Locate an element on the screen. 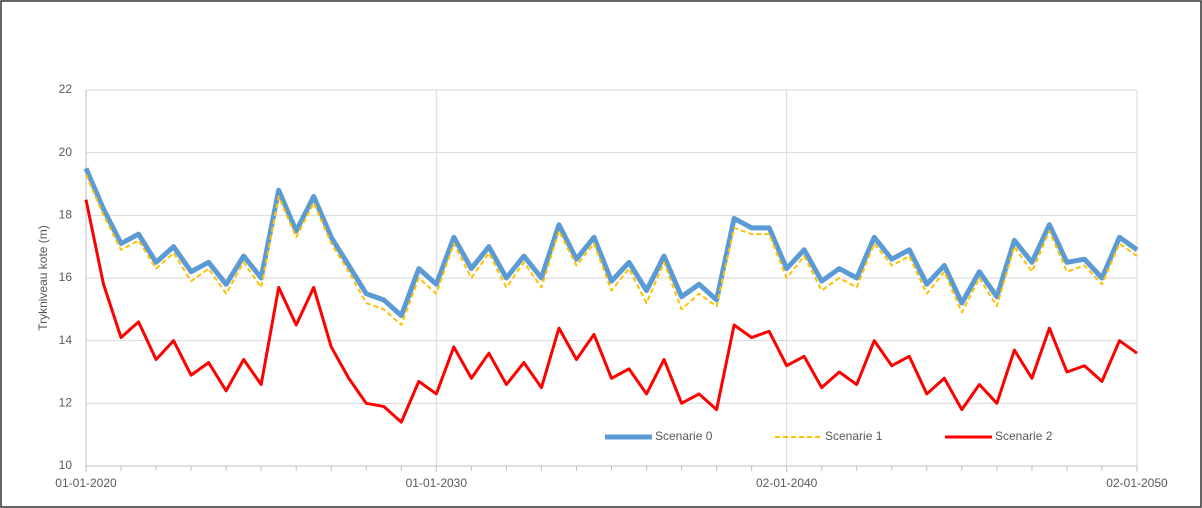 Image resolution: width=1202 pixels, height=508 pixels. x-tick-label: 02-01-2040 is located at coordinates (787, 483).